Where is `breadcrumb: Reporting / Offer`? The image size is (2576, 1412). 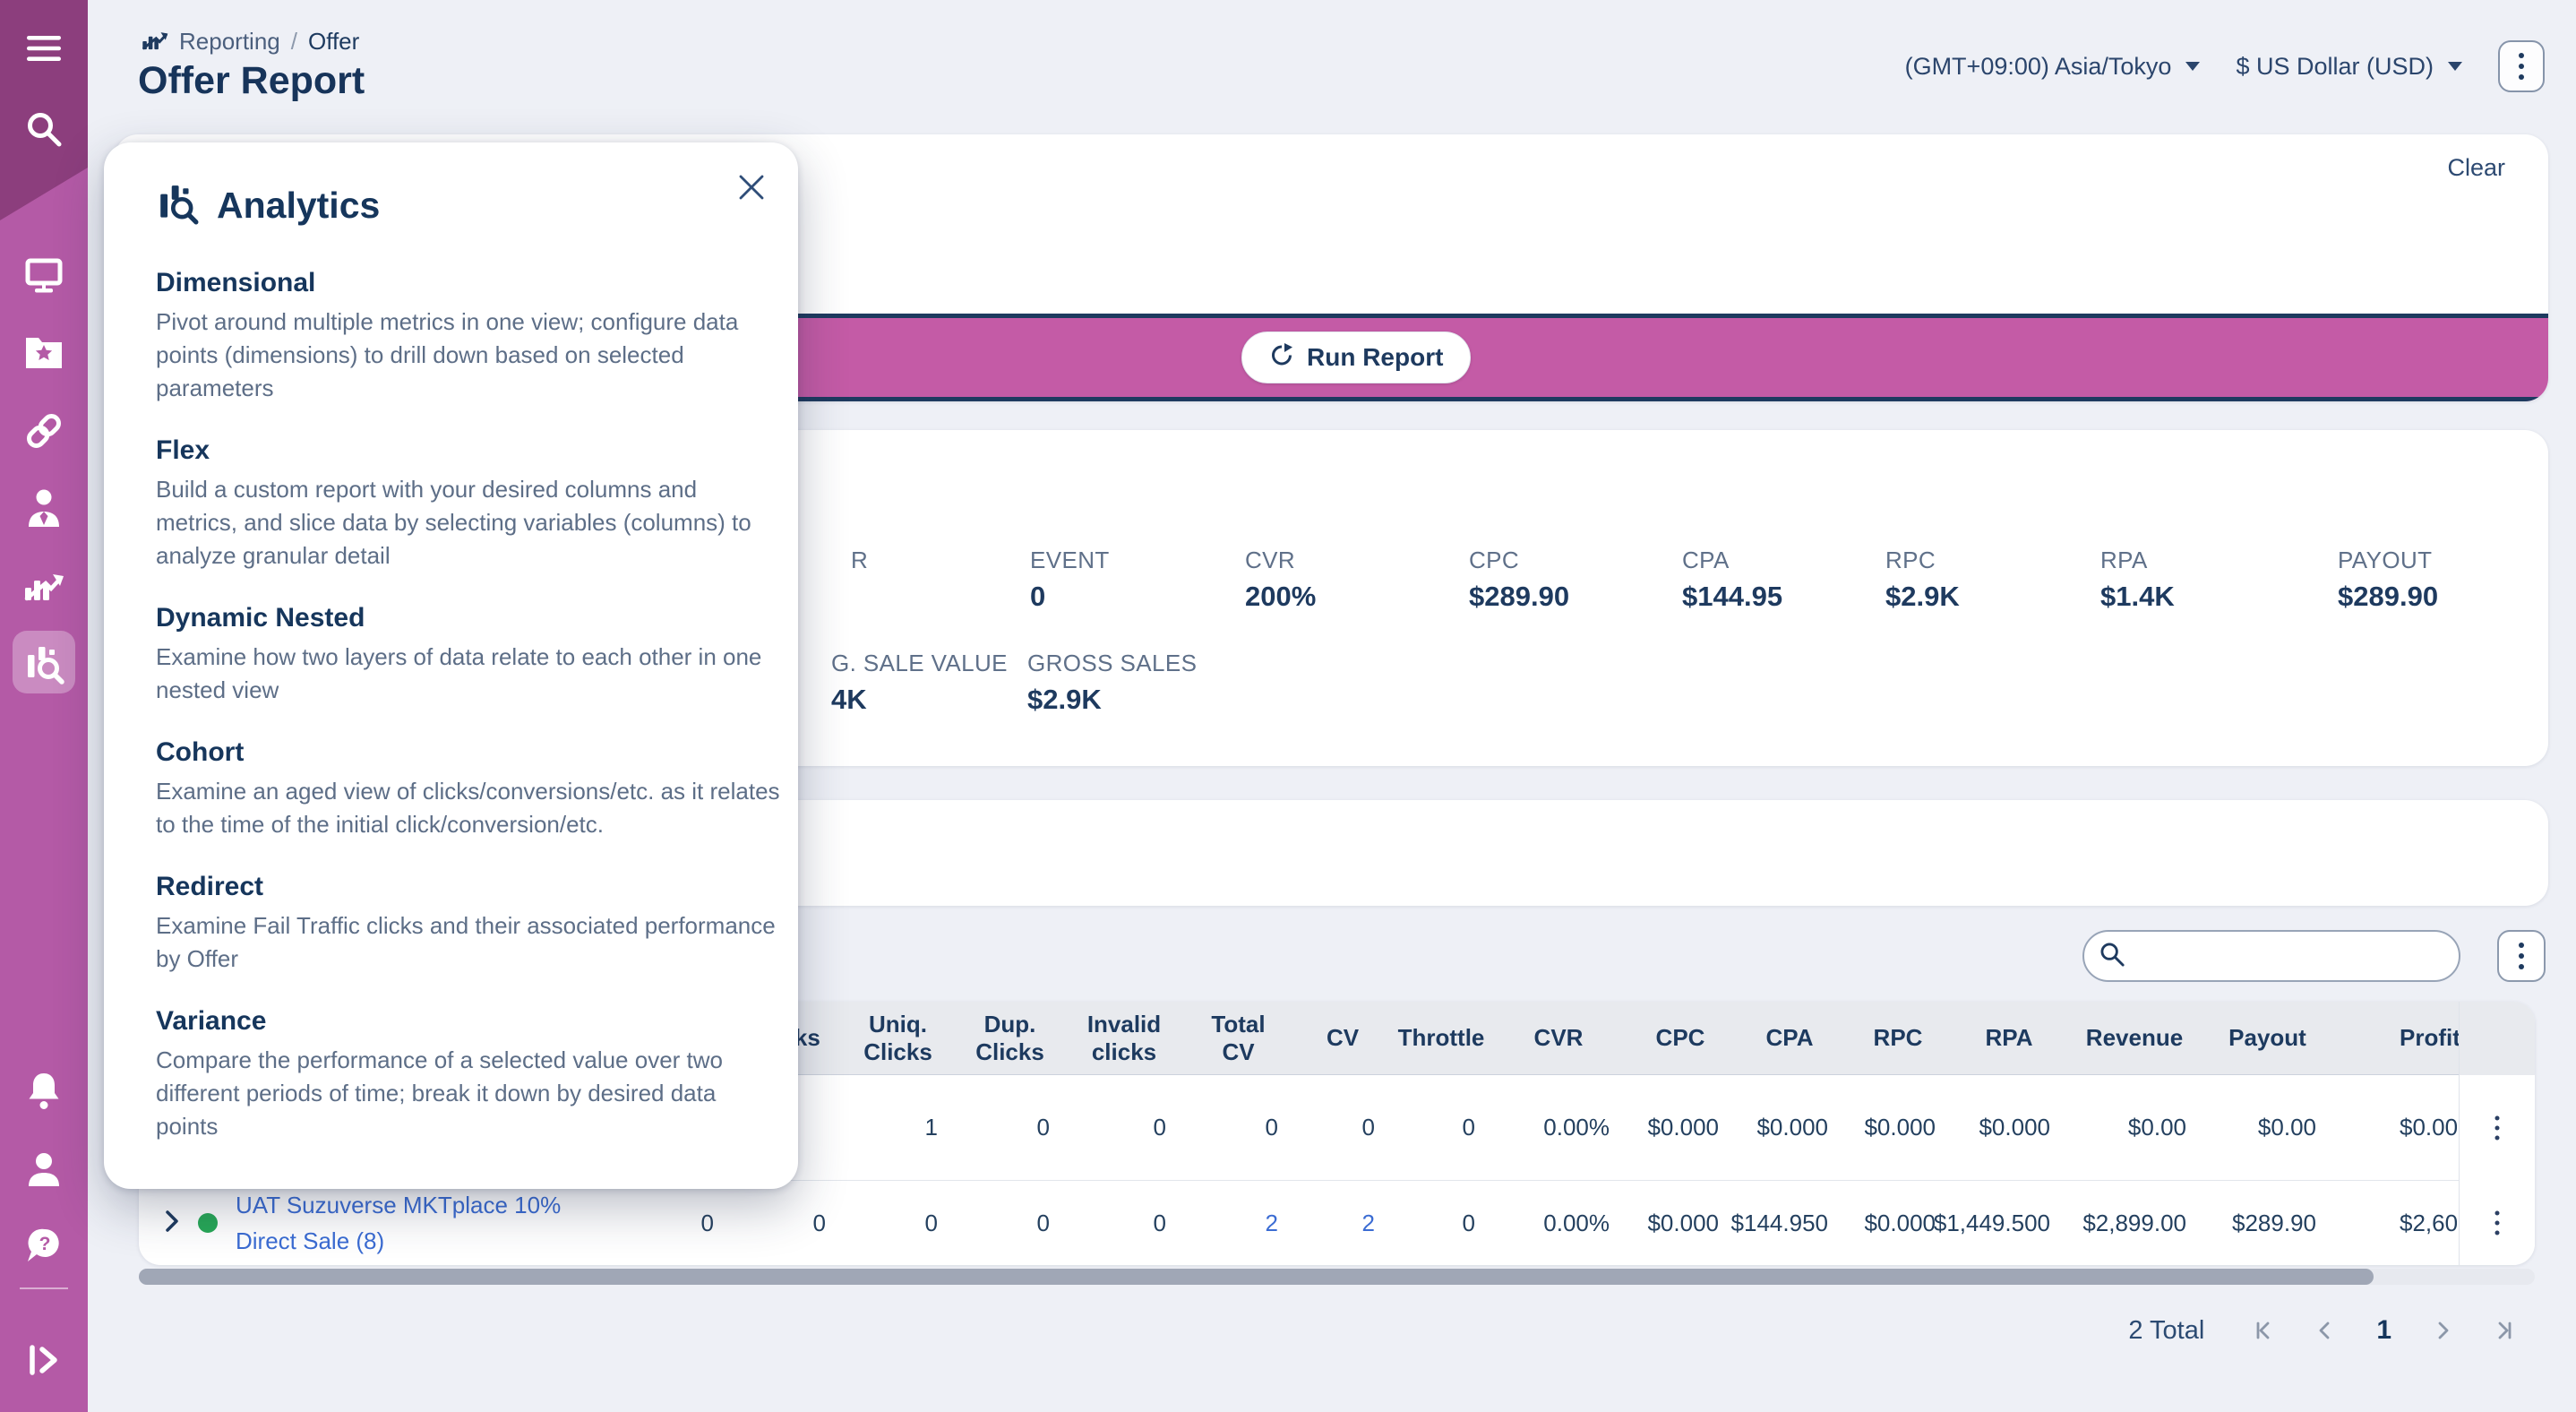 breadcrumb: Reporting / Offer is located at coordinates (250, 41).